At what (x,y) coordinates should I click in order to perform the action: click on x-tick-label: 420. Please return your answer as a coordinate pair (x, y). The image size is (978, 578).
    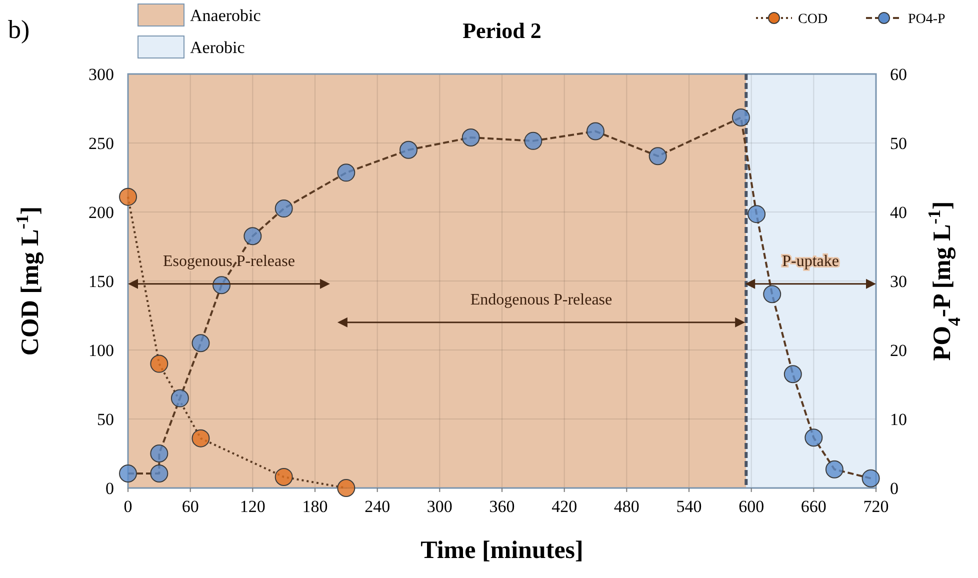
    Looking at the image, I should click on (565, 506).